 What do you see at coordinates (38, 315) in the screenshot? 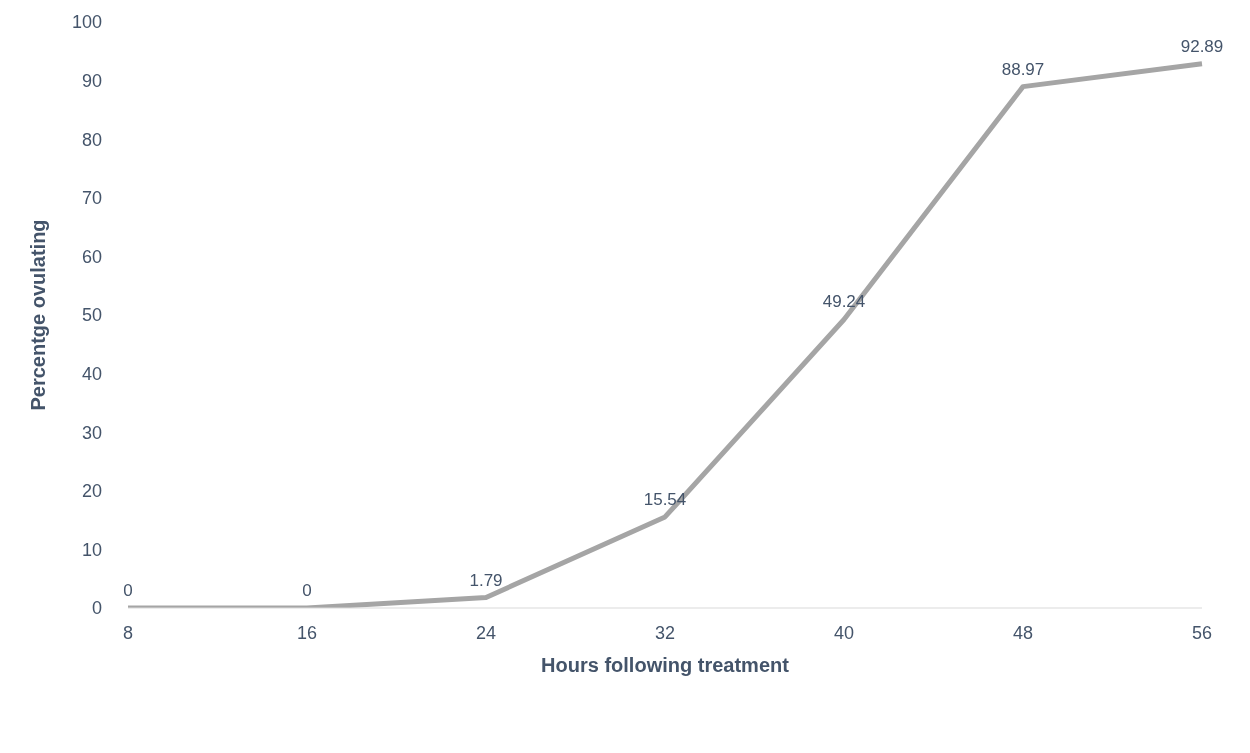
I see `y-axis-title: Percentge ovulating` at bounding box center [38, 315].